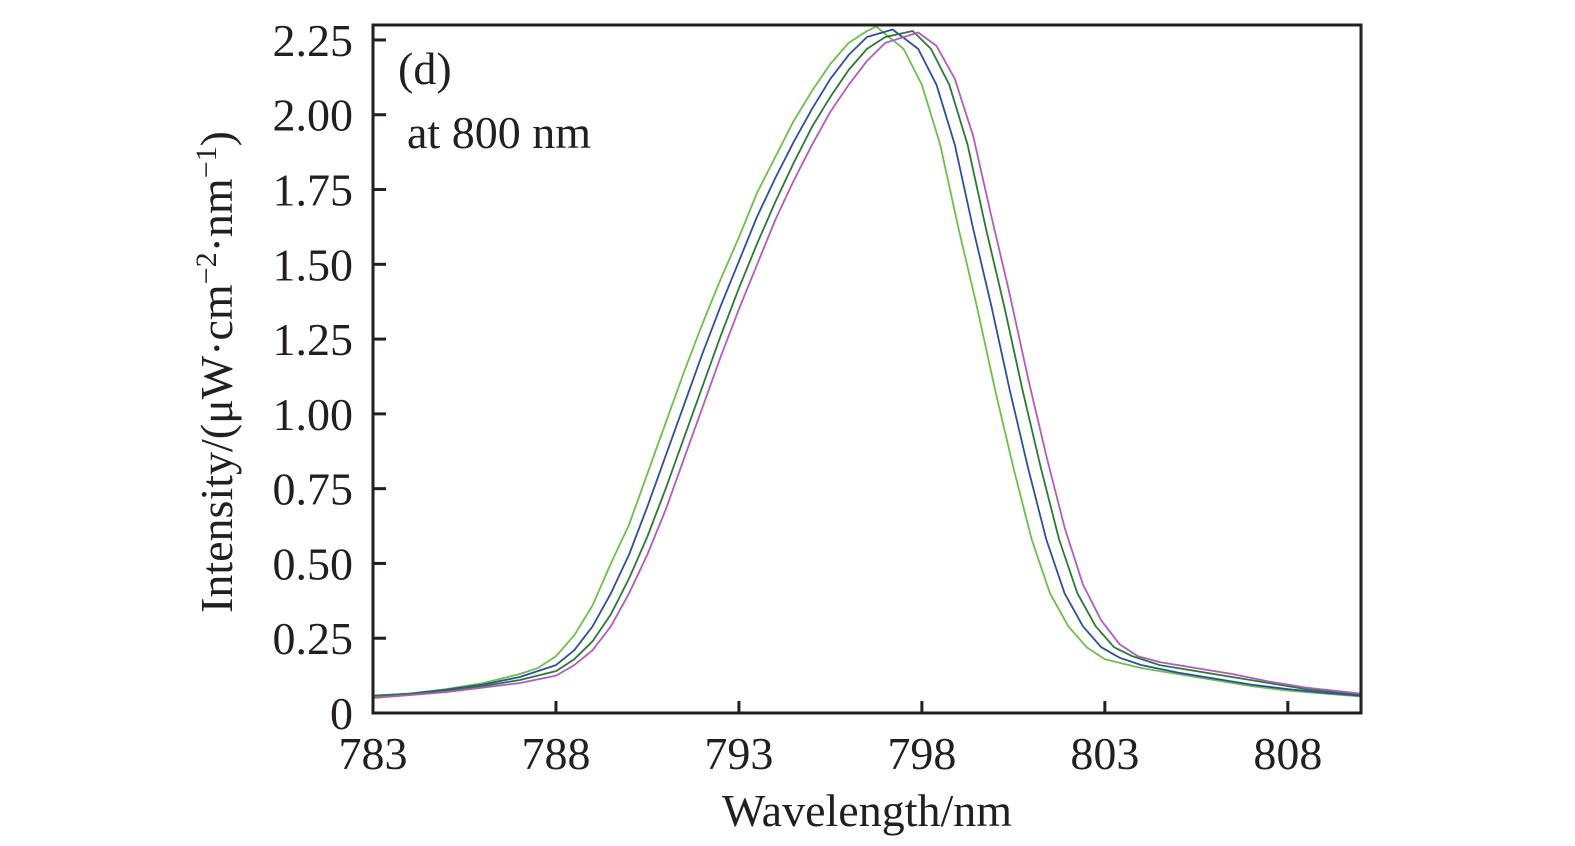  Describe the element at coordinates (313, 563) in the screenshot. I see `y-tick-label: 0.50` at that location.